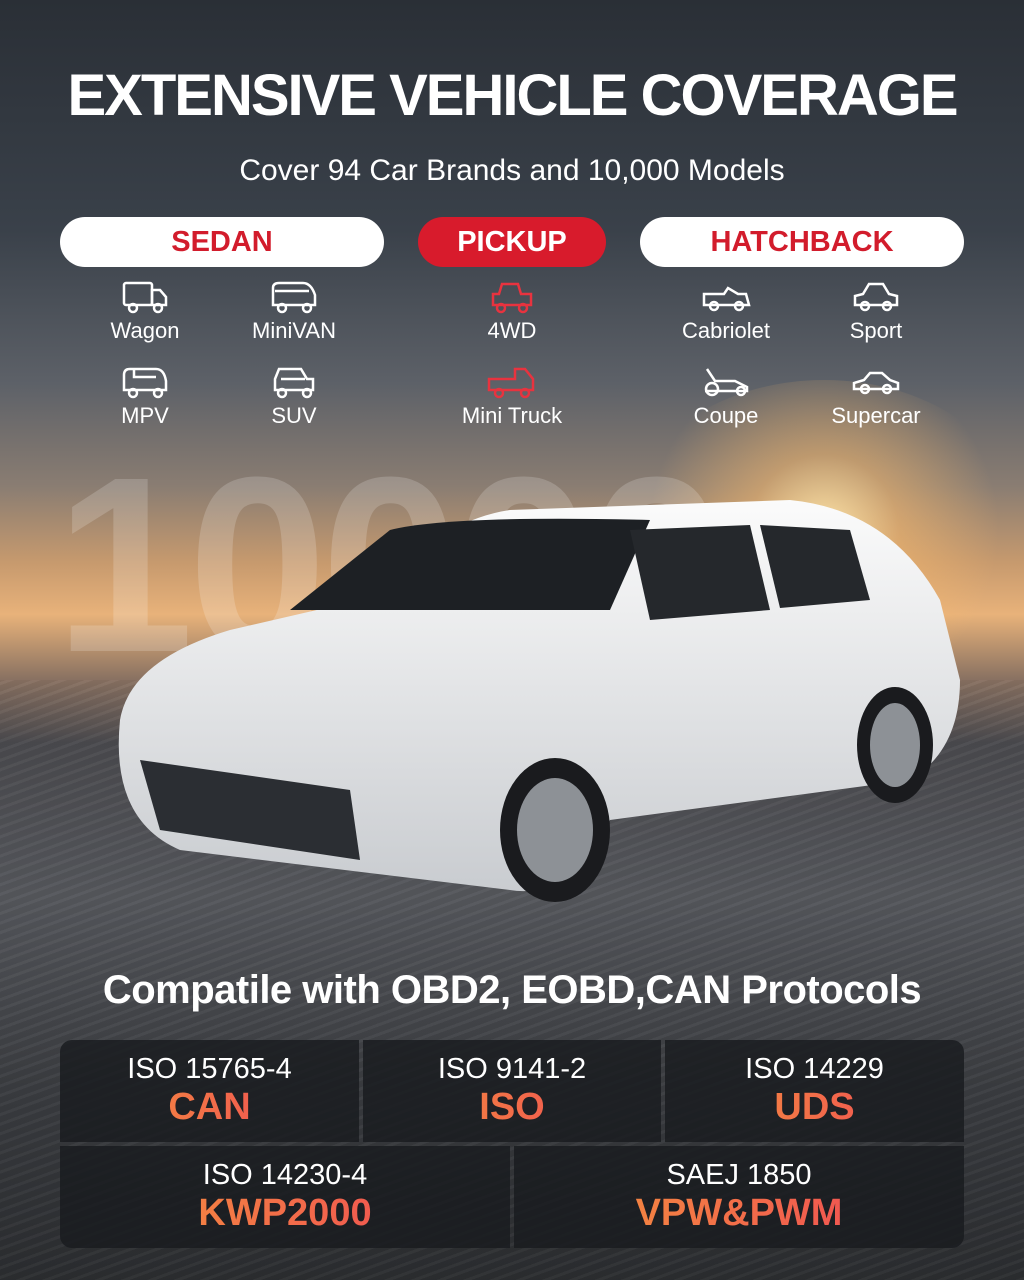 The height and width of the screenshot is (1280, 1024). I want to click on vehicle-label: MiniVAN, so click(294, 330).